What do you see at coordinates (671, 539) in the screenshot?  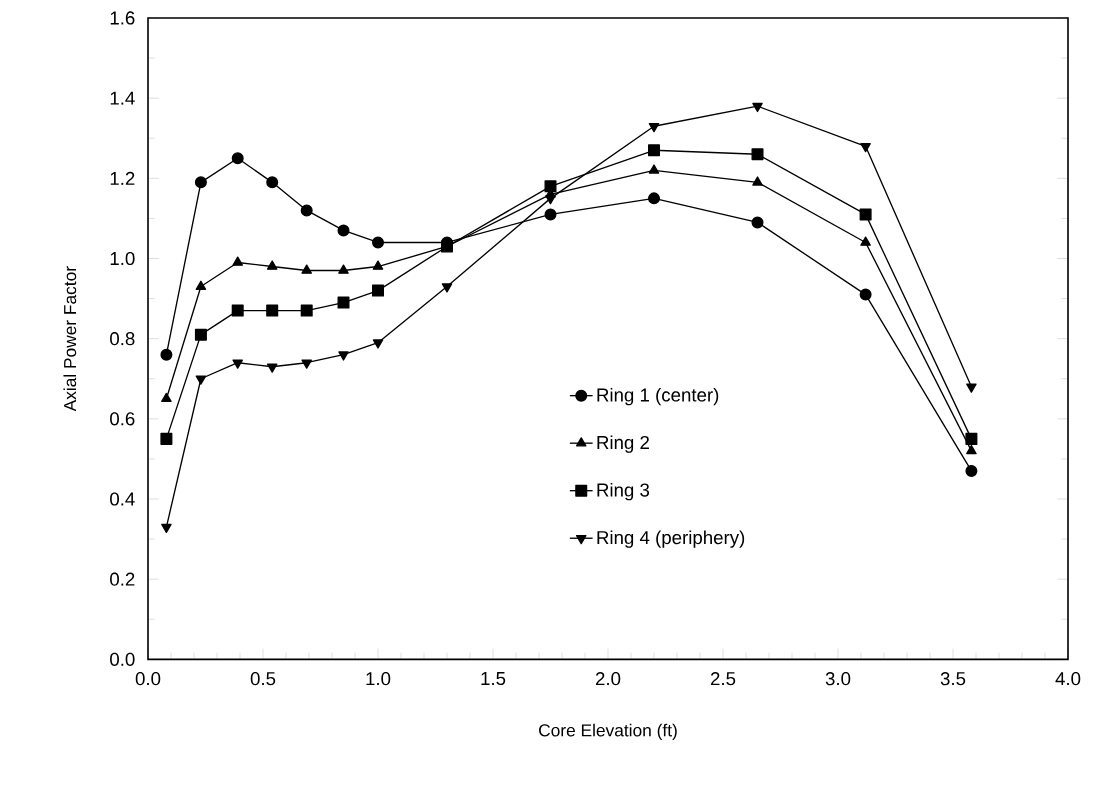 I see `legend-label: Ring 4 (periphery)` at bounding box center [671, 539].